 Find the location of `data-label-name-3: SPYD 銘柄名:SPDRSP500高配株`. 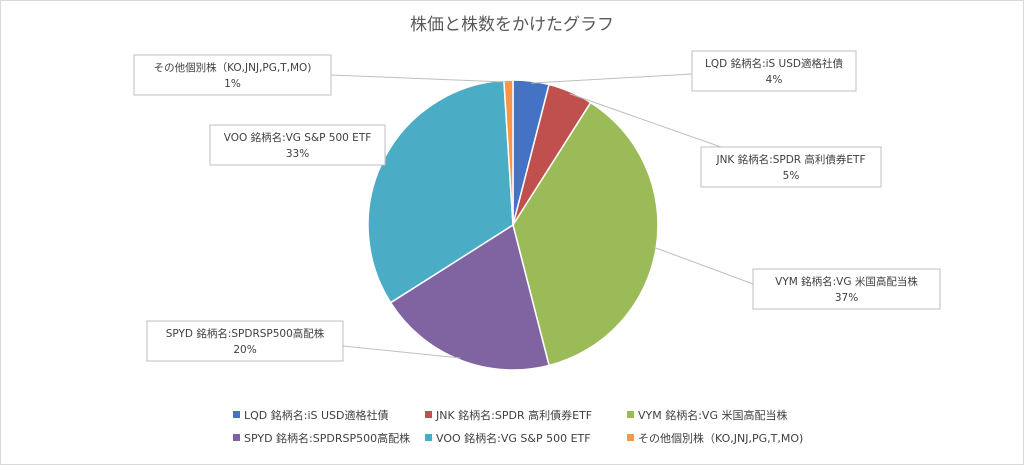

data-label-name-3: SPYD 銘柄名:SPDRSP500高配株 is located at coordinates (245, 333).